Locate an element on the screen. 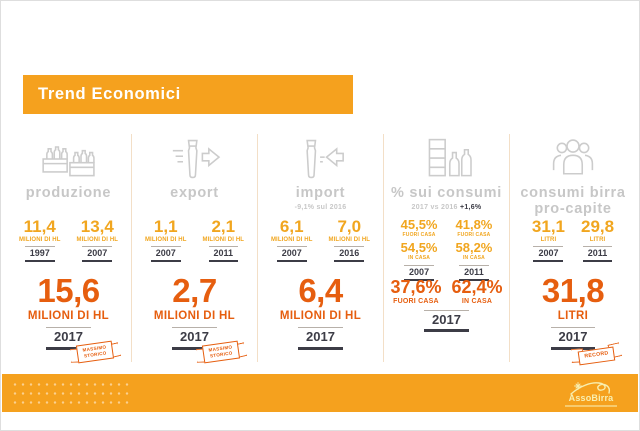 This screenshot has height=431, width=640. column-title: import is located at coordinates (320, 193).